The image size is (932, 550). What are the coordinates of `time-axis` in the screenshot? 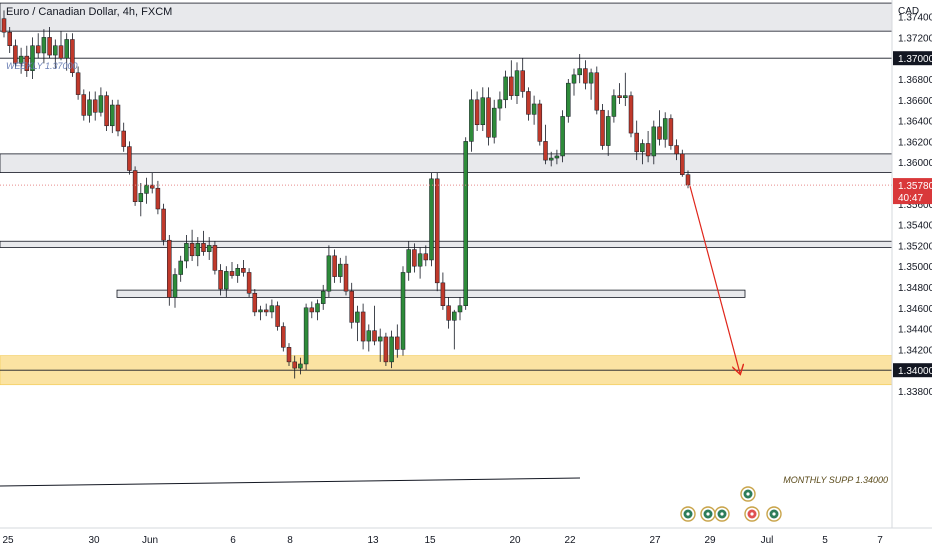 It's located at (446, 539).